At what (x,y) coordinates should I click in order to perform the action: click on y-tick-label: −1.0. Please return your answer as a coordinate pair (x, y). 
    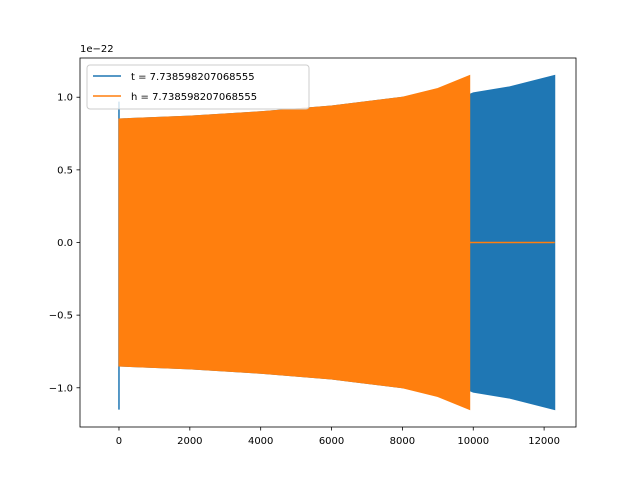
    Looking at the image, I should click on (61, 388).